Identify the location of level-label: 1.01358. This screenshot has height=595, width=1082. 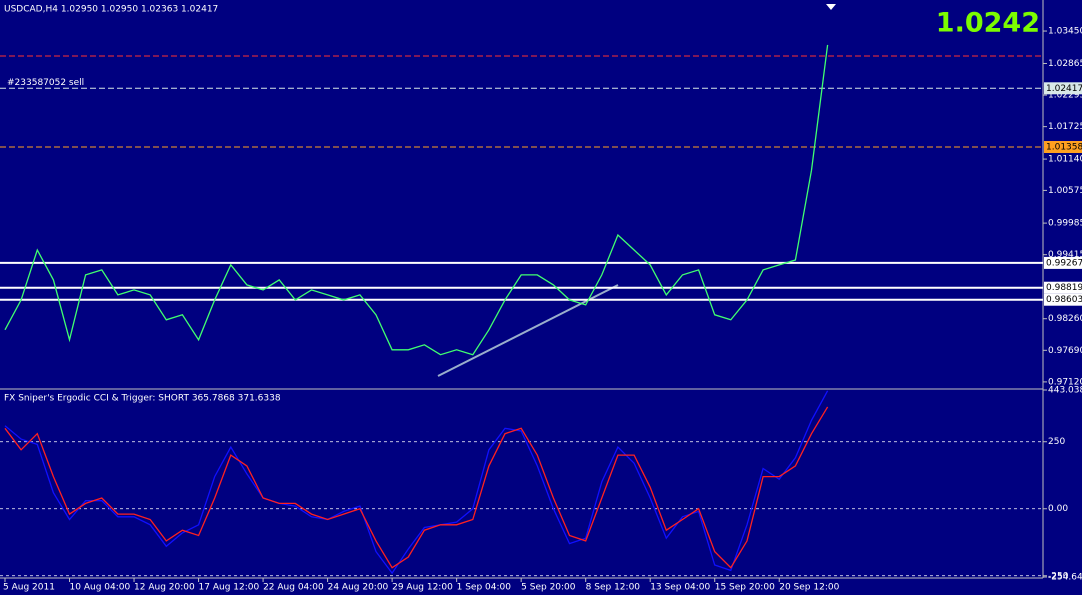
(1064, 147).